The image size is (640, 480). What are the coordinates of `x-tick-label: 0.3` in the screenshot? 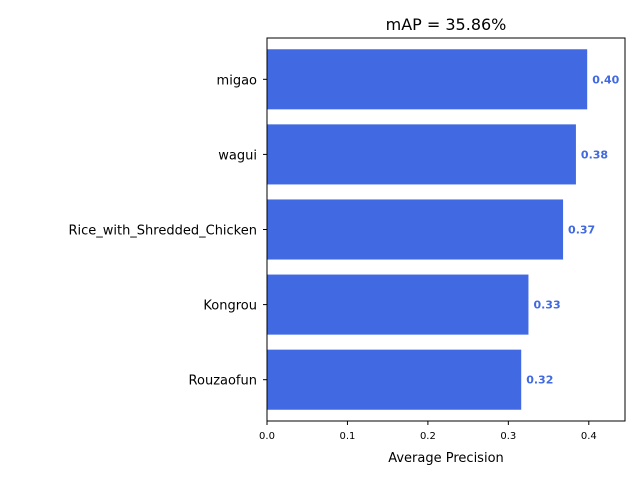 It's located at (508, 436).